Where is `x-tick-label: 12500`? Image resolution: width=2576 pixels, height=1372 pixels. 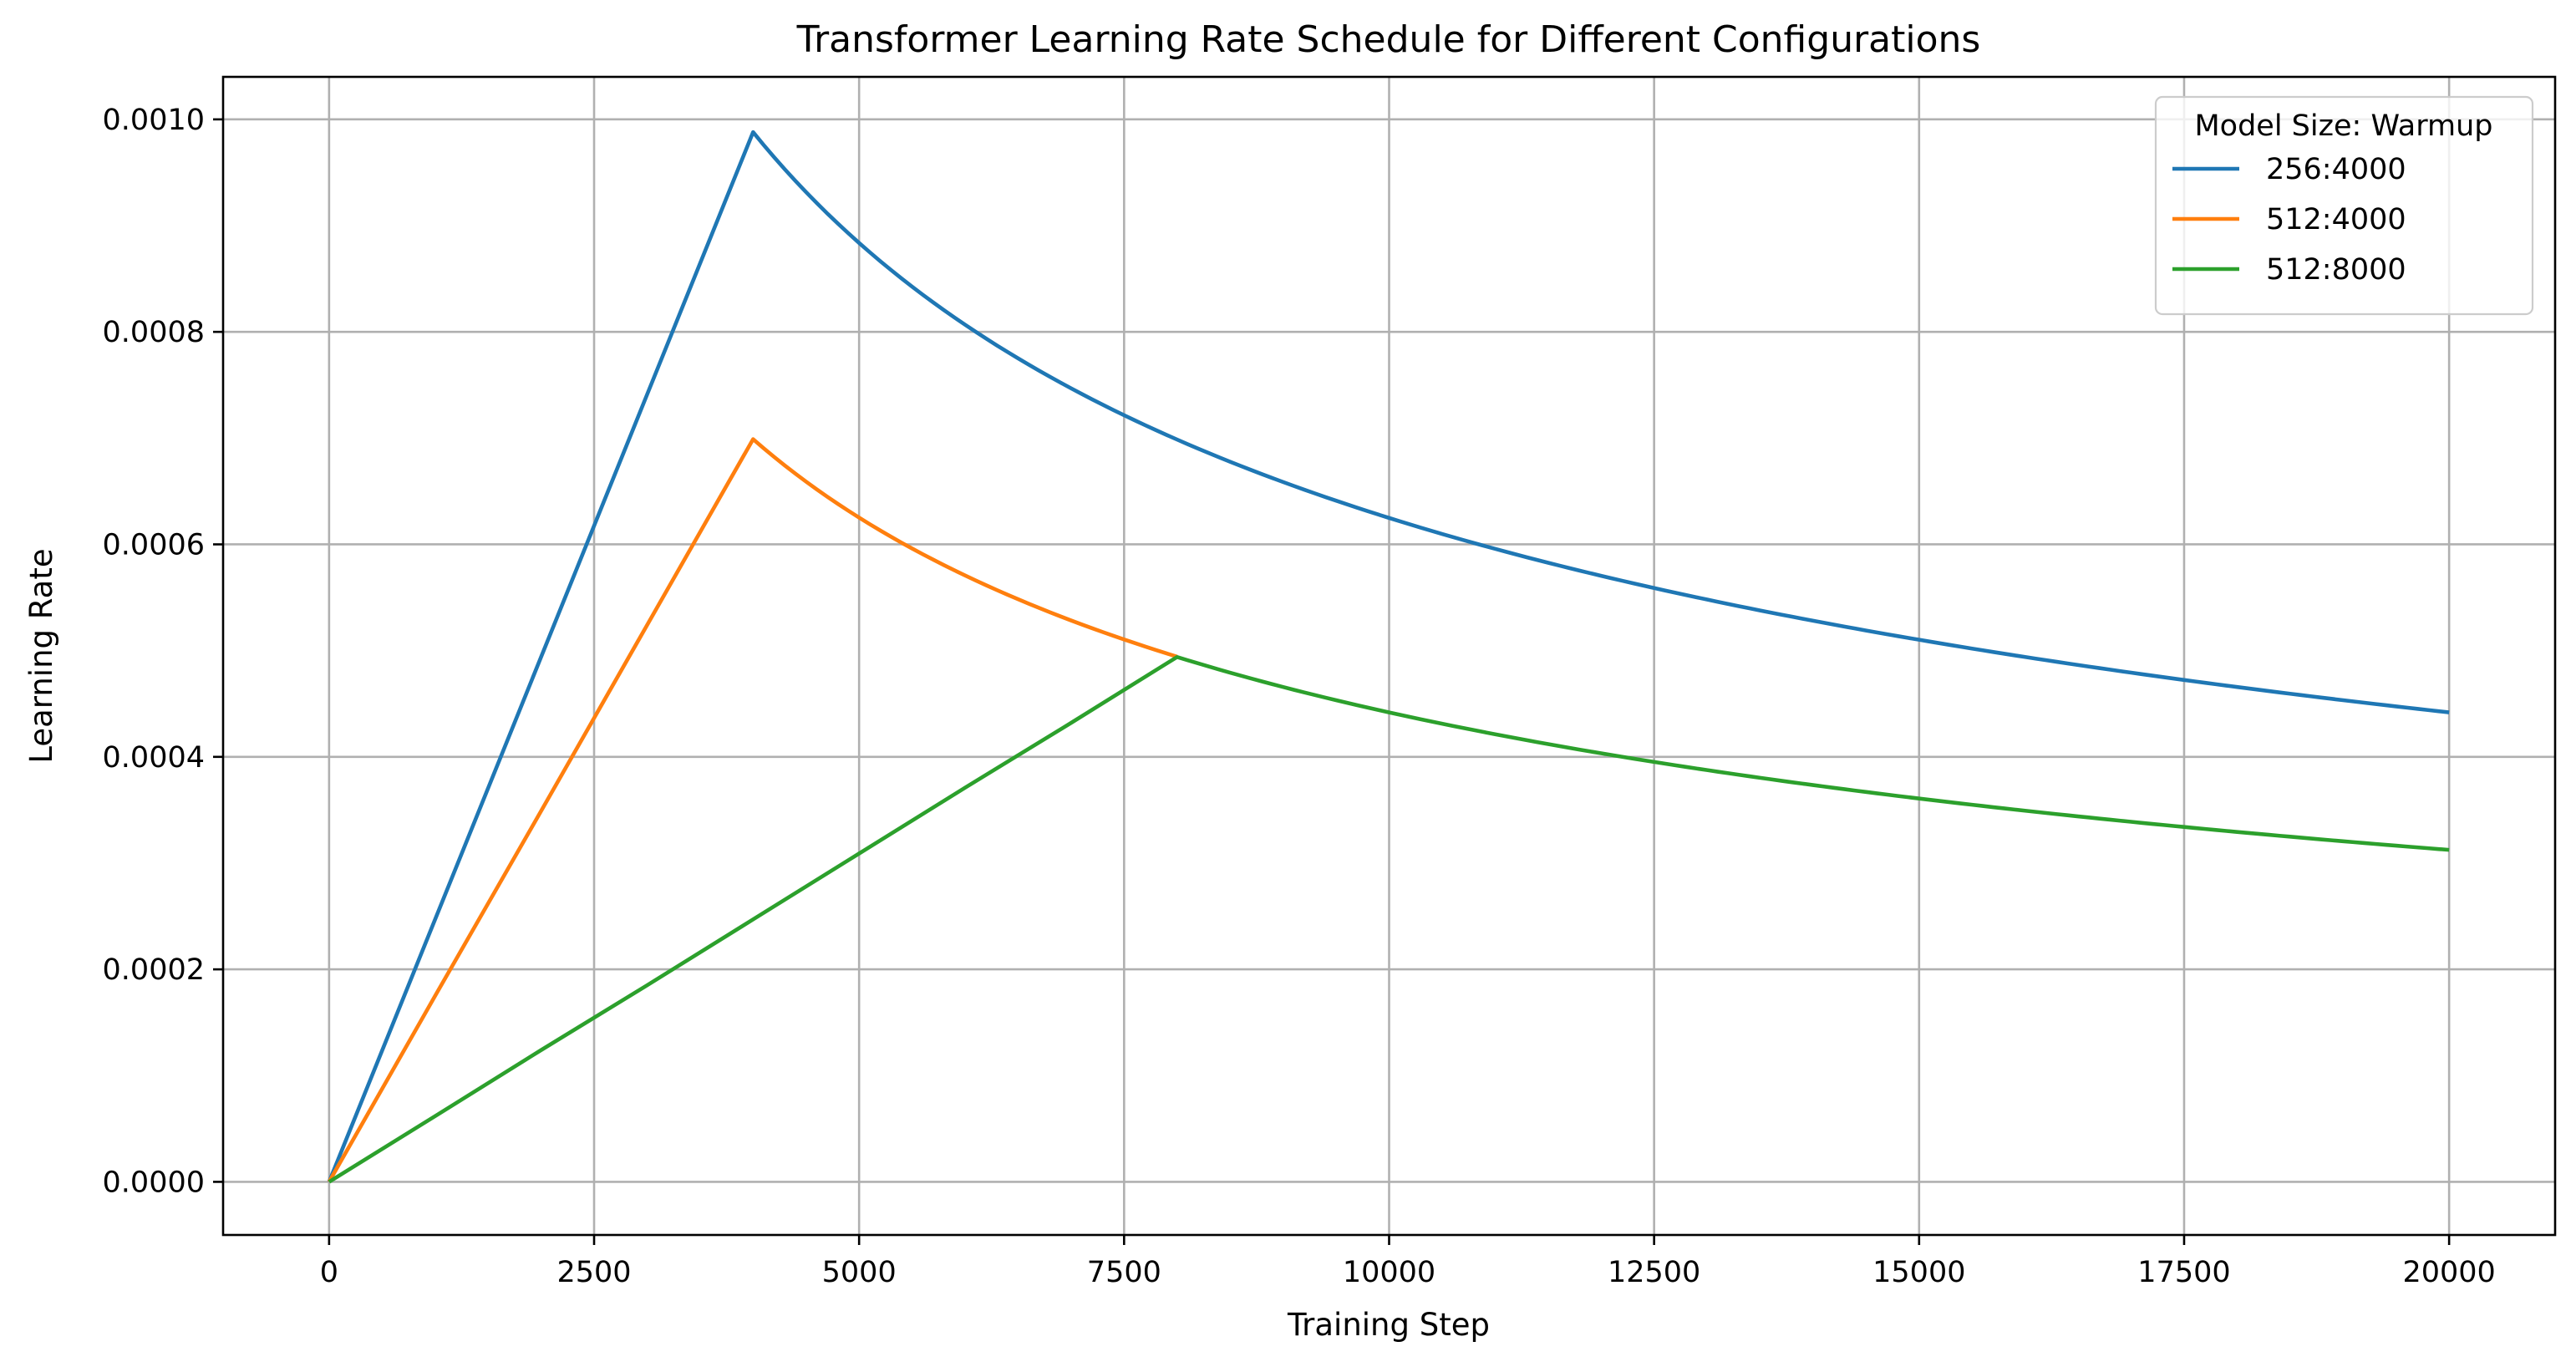 x-tick-label: 12500 is located at coordinates (1654, 1272).